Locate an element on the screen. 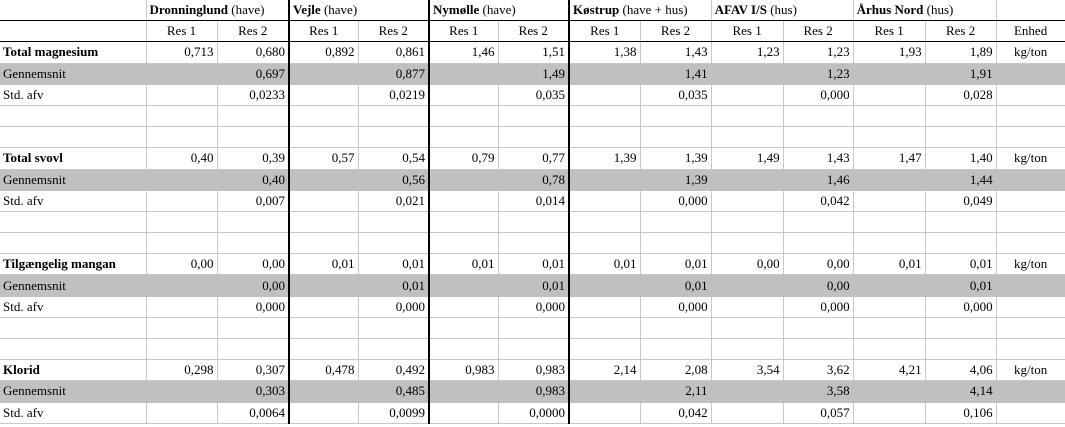 The width and height of the screenshot is (1065, 427). value-cell: 1,49 is located at coordinates (747, 158).